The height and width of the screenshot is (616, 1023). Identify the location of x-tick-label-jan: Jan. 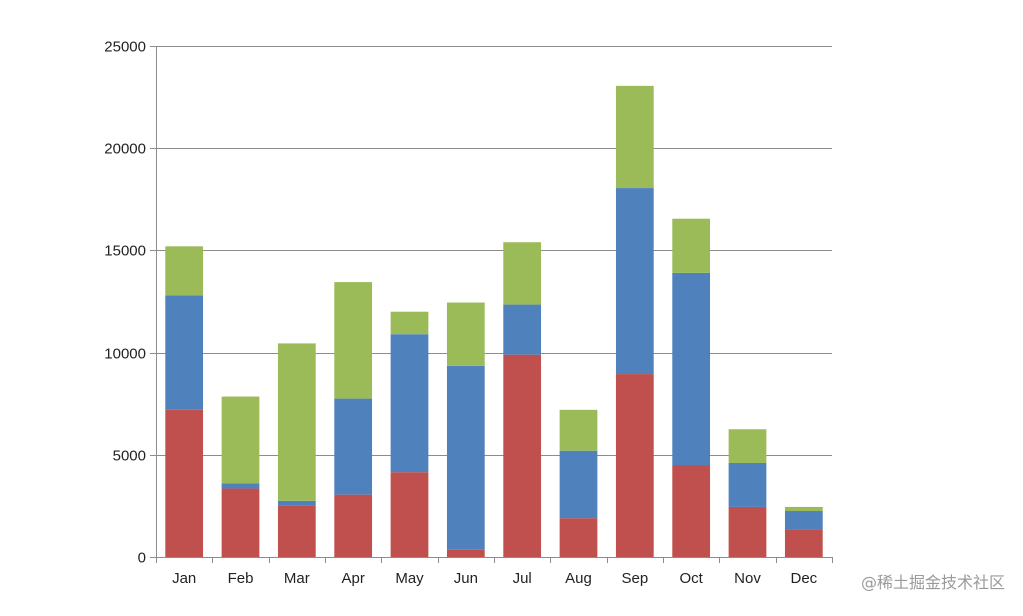
(184, 578).